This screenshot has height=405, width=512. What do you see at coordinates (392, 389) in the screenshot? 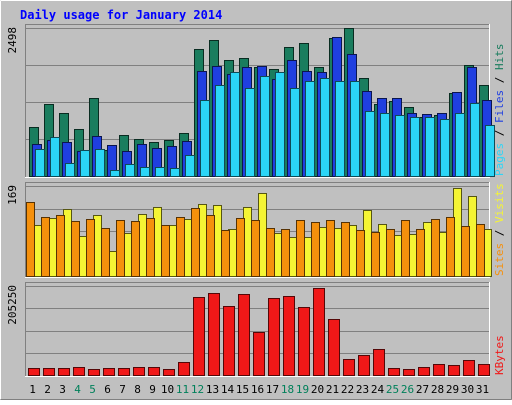
I see `x-tick-label-day-25: 25` at bounding box center [392, 389].